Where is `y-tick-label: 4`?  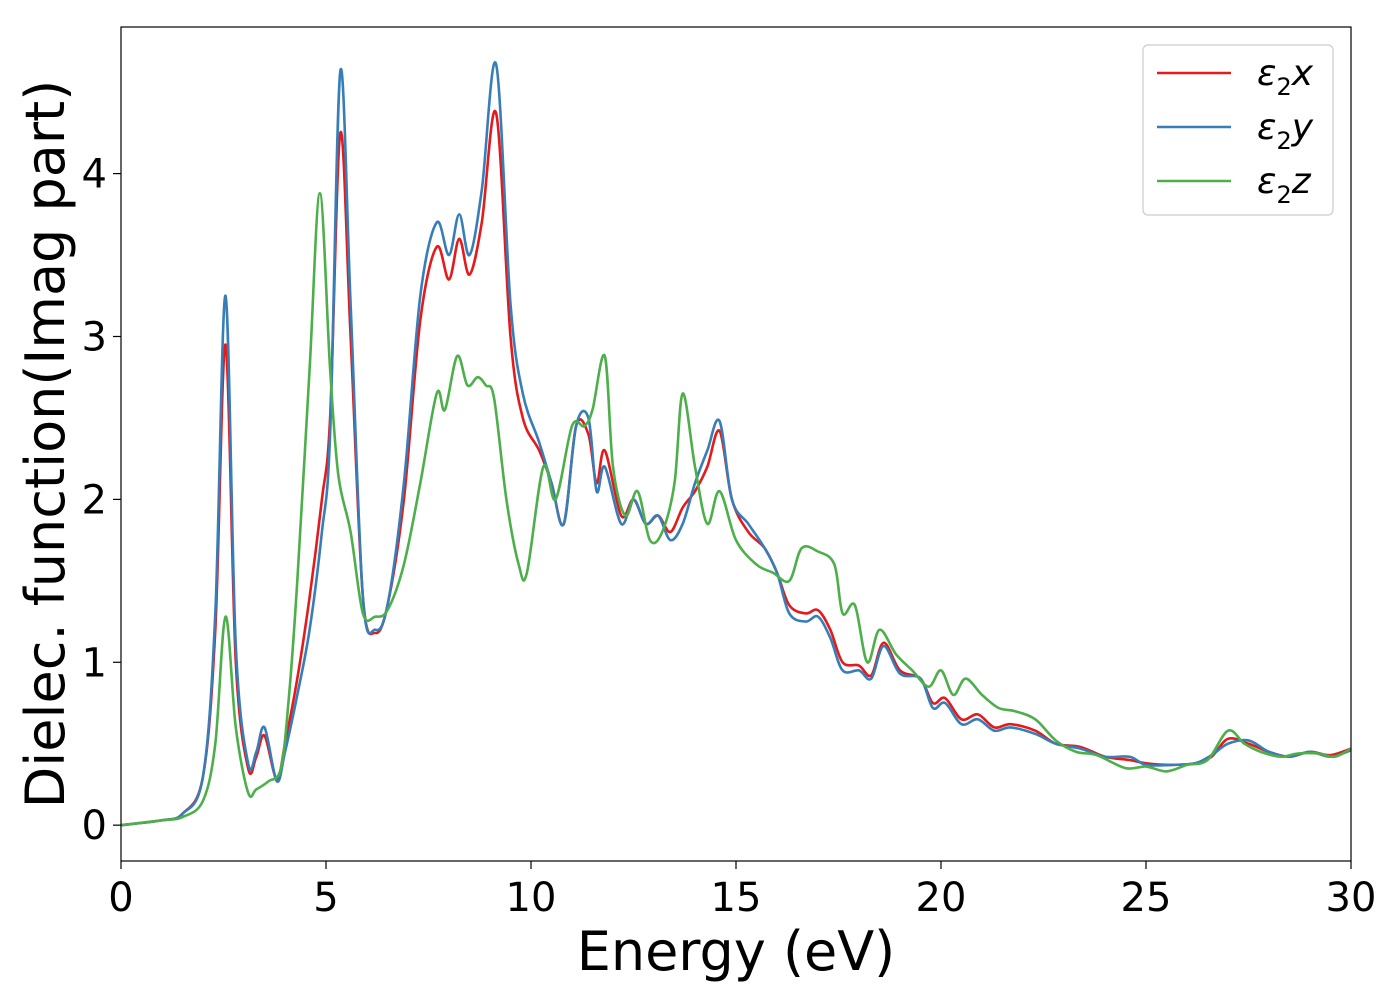 y-tick-label: 4 is located at coordinates (94, 175).